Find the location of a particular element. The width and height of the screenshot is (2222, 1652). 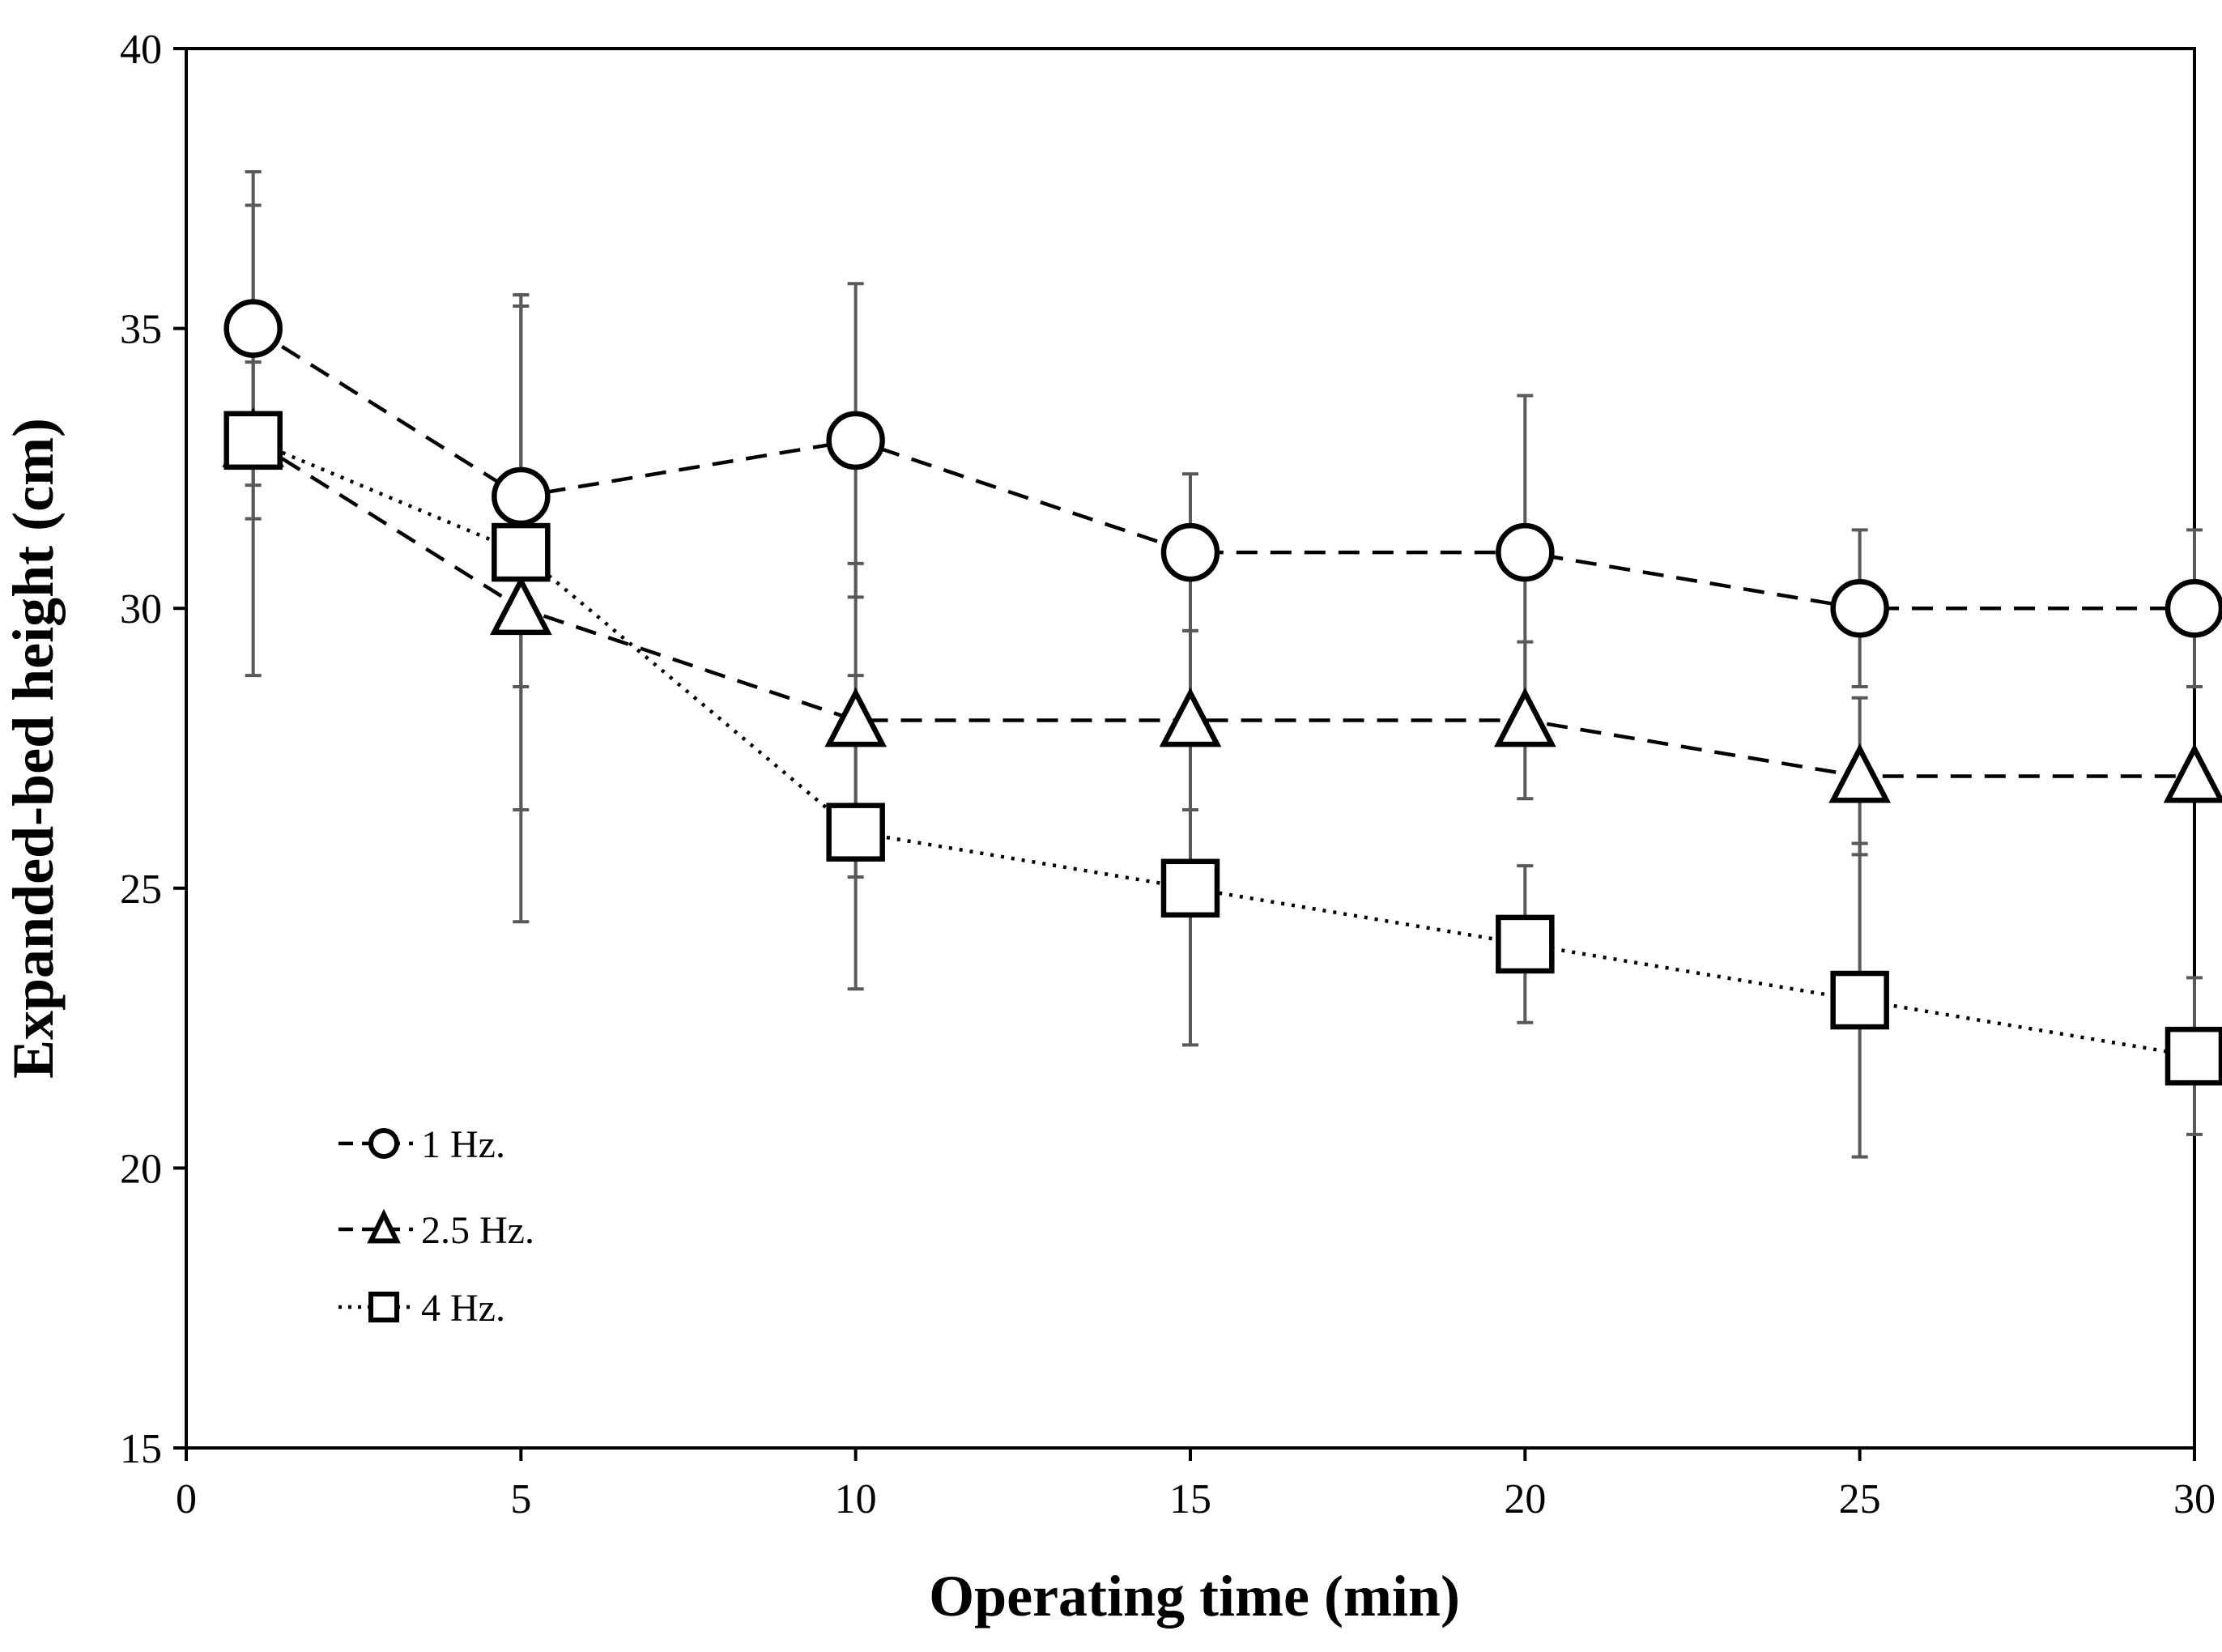

x-tick-label: 0 is located at coordinates (187, 1499).